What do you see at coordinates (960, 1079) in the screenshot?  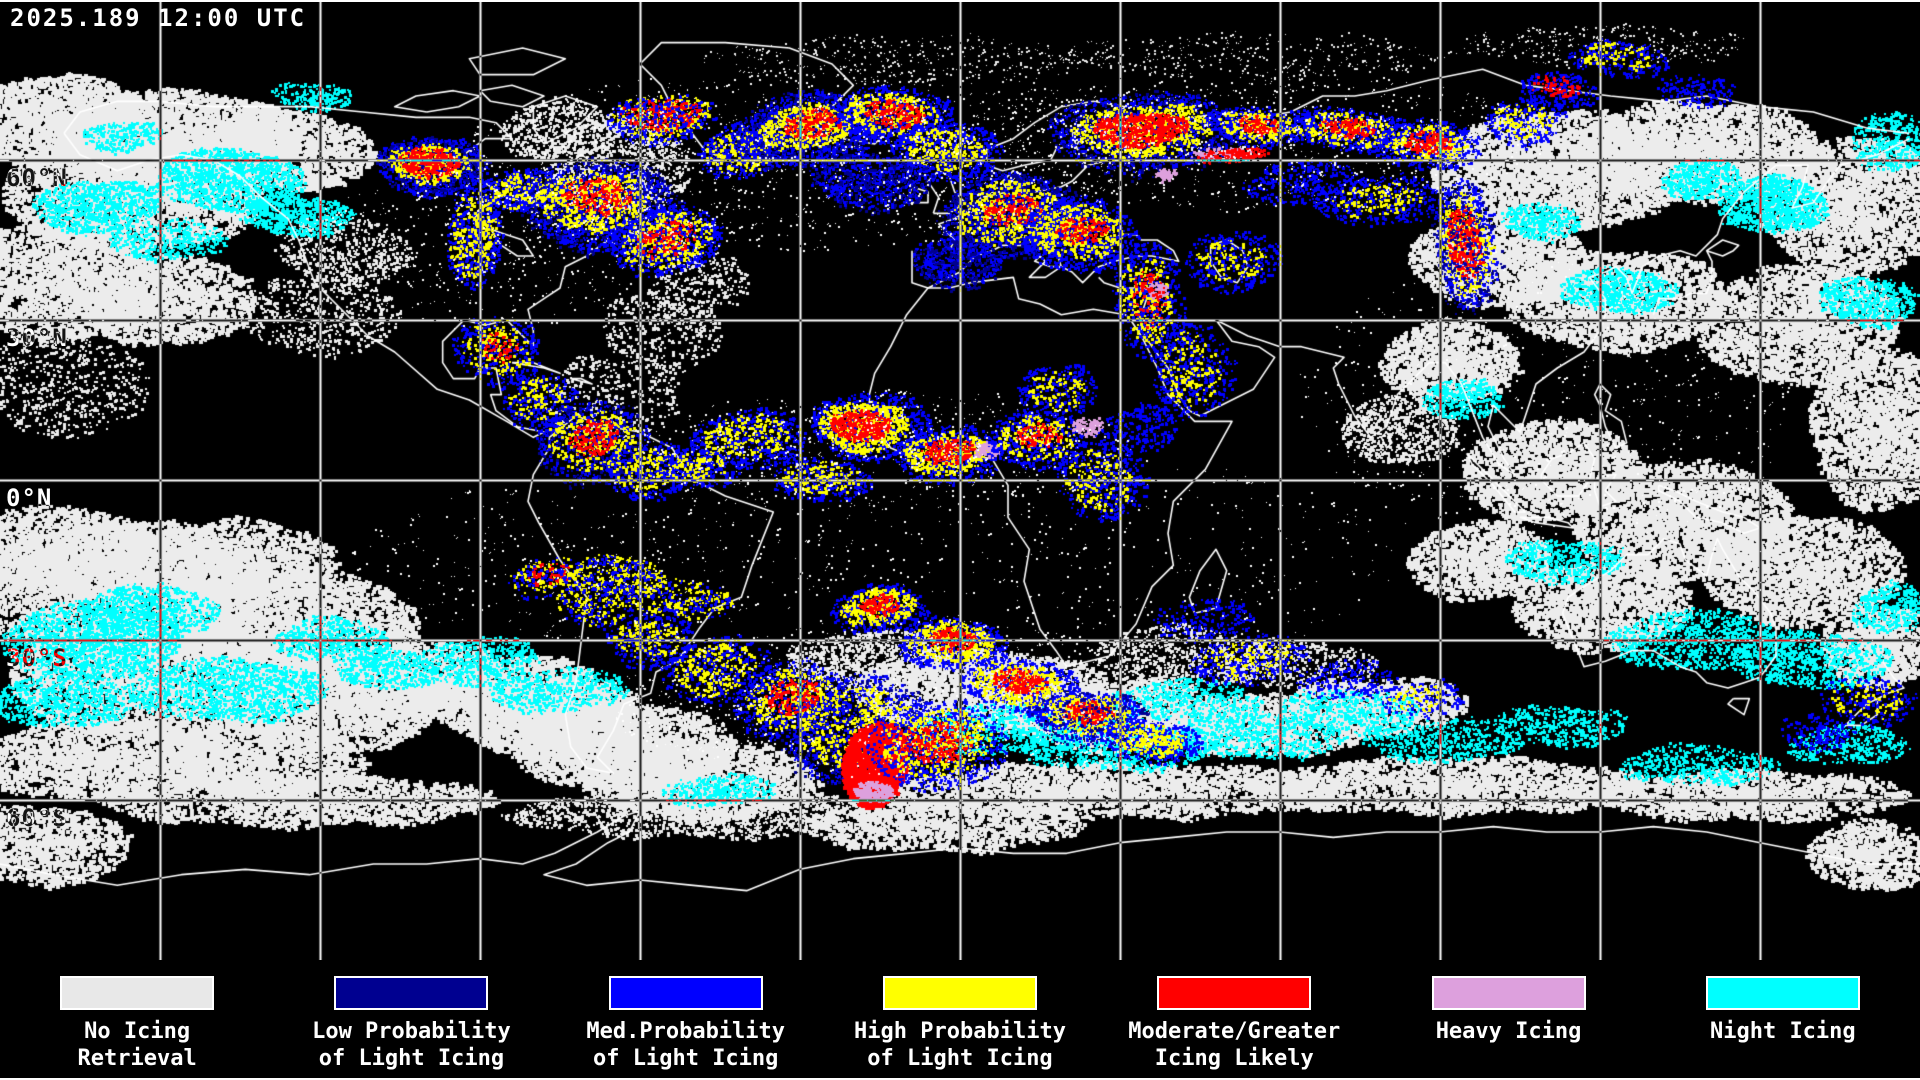 I see `bottom-border-line` at bounding box center [960, 1079].